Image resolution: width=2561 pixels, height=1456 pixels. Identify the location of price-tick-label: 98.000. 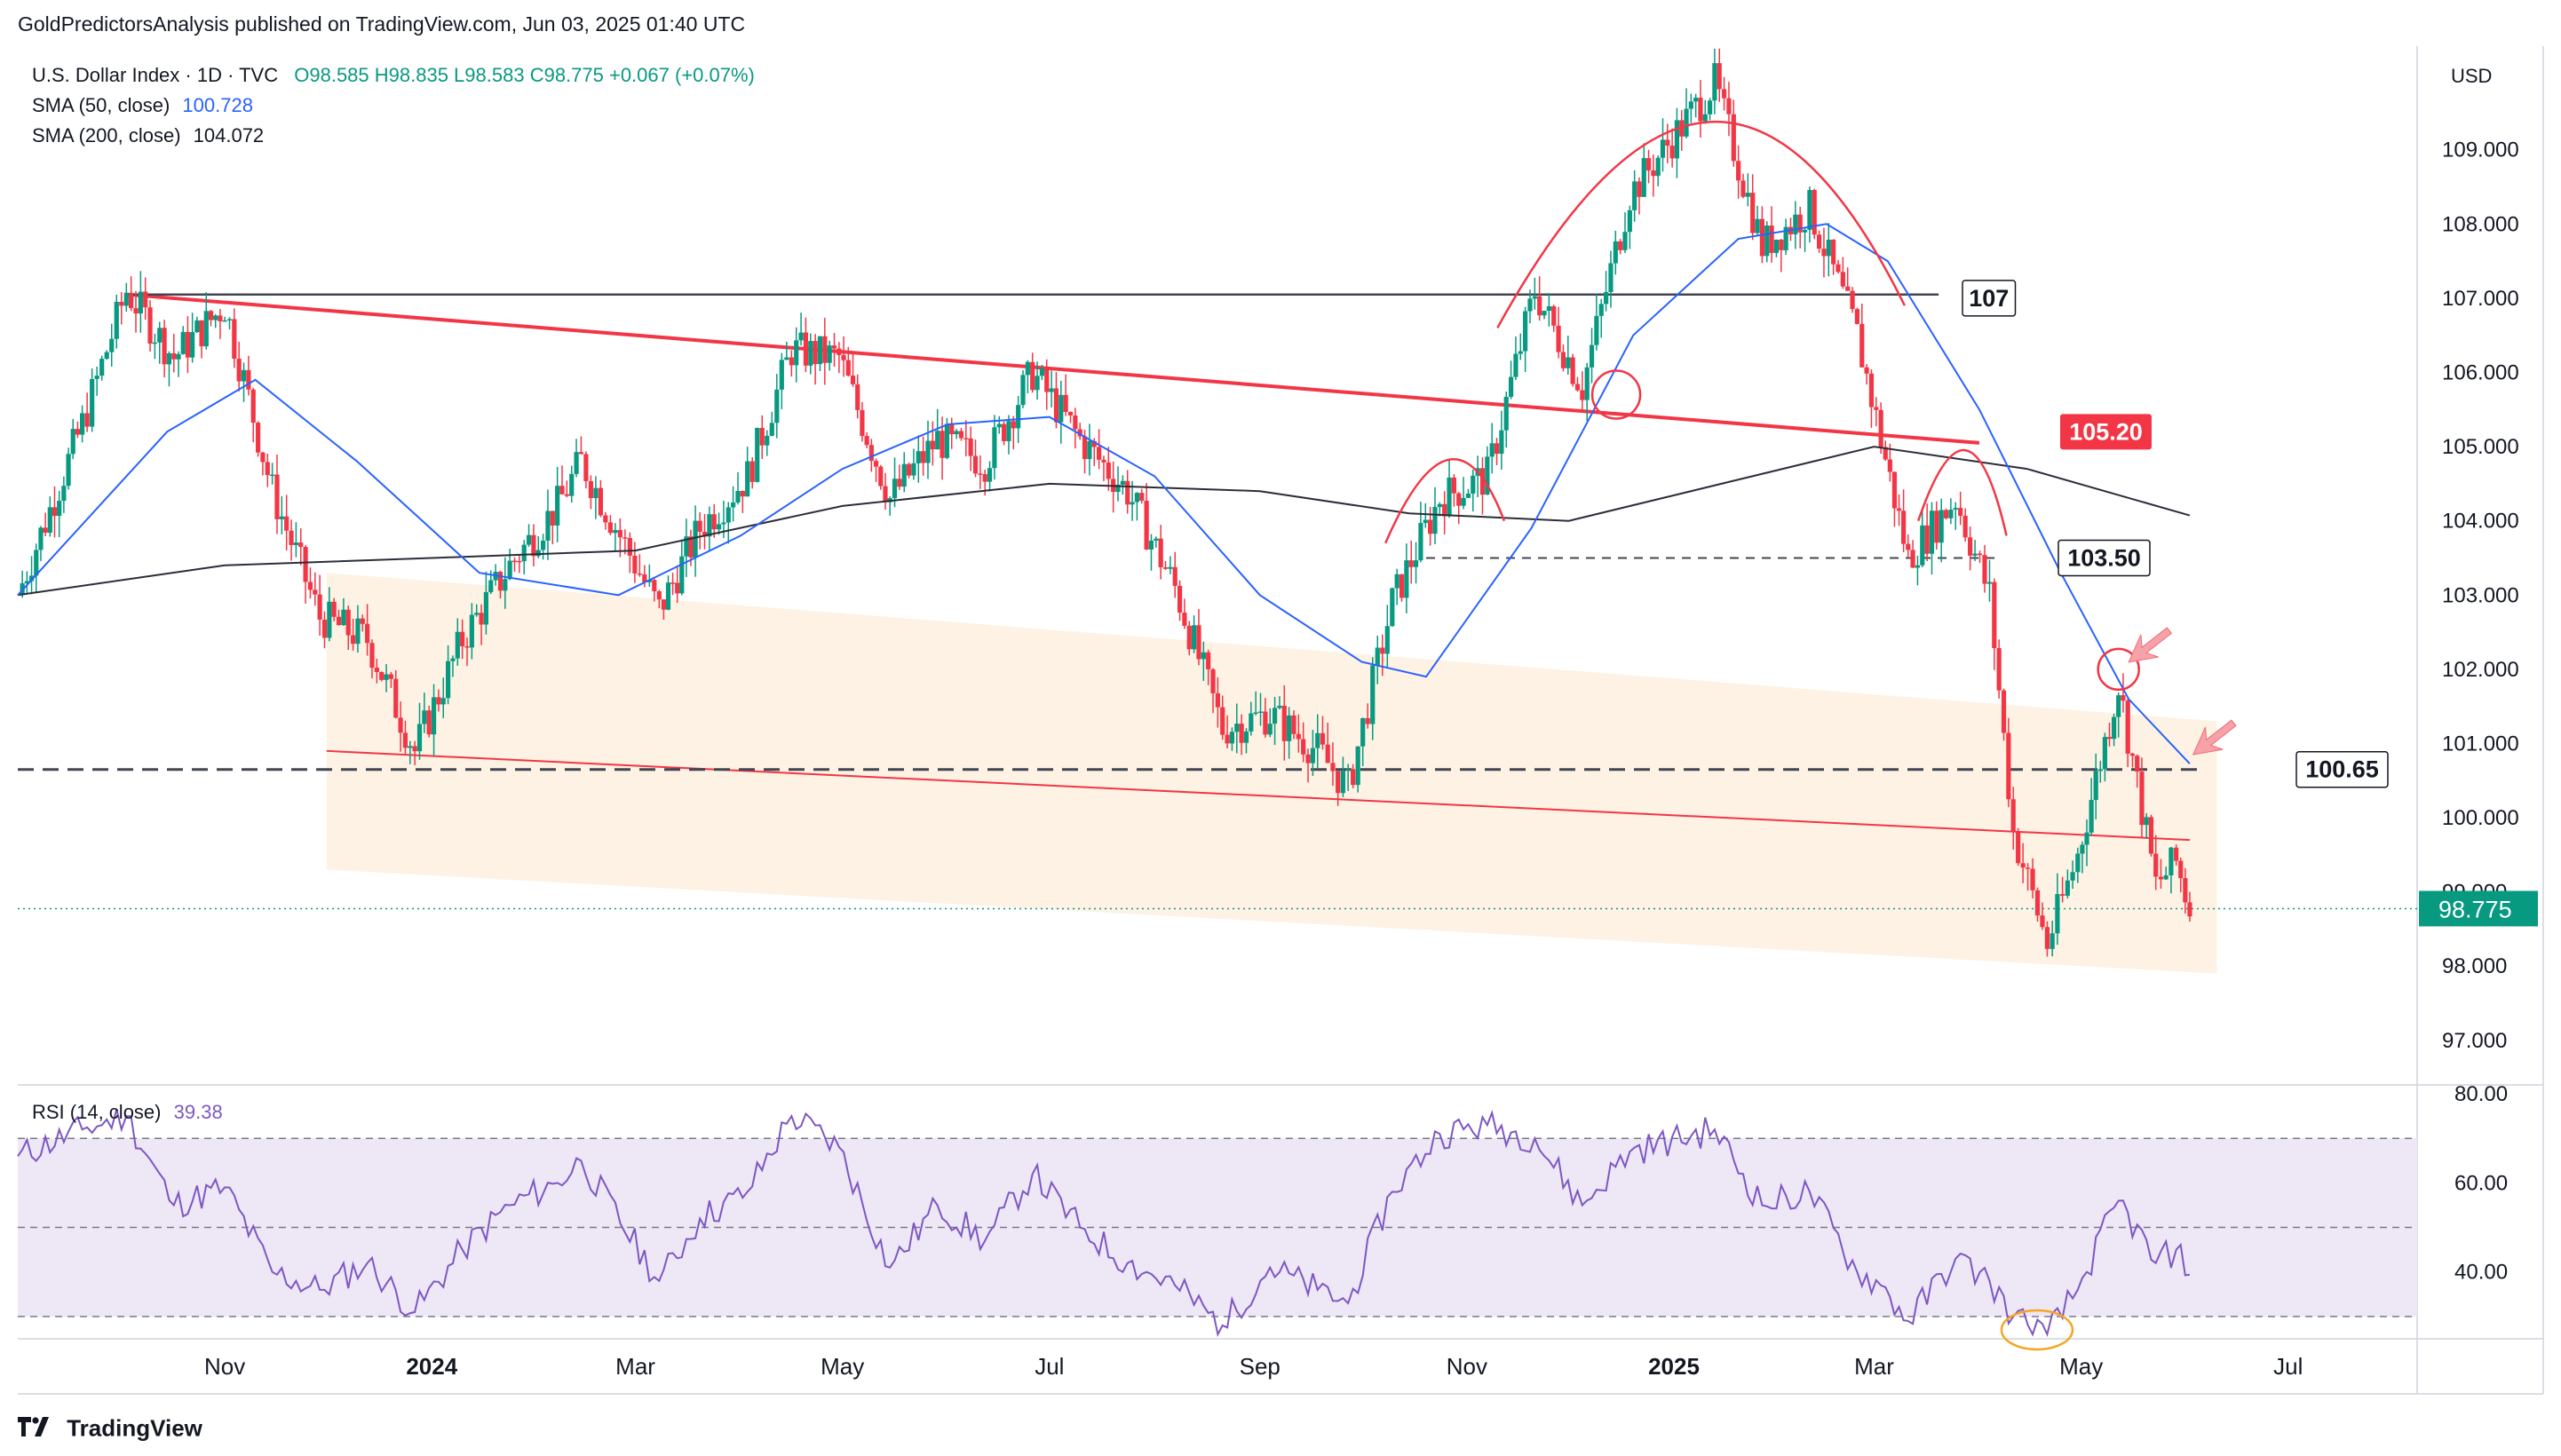
(2474, 966).